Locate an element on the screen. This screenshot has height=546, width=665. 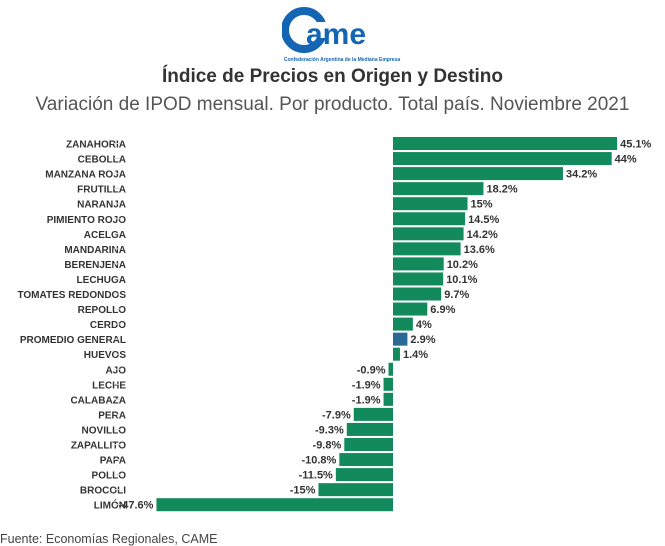
category-label: FRUTILLA is located at coordinates (101, 190).